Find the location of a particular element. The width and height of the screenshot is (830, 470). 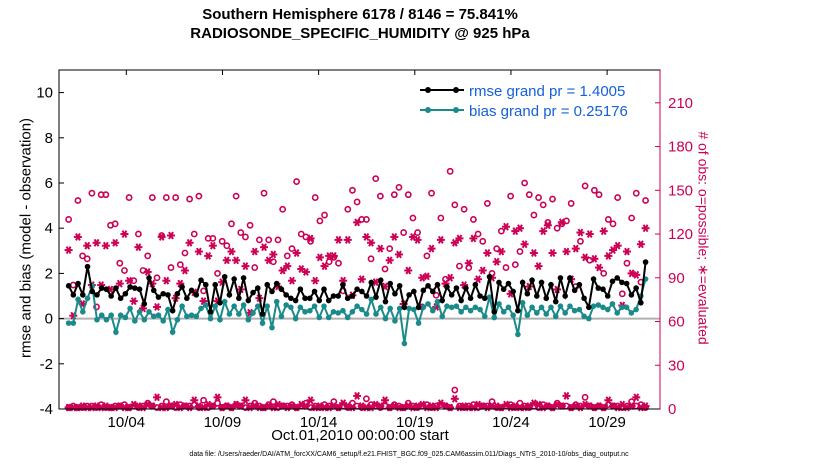

x-tick-label: 10/14 is located at coordinates (319, 422).